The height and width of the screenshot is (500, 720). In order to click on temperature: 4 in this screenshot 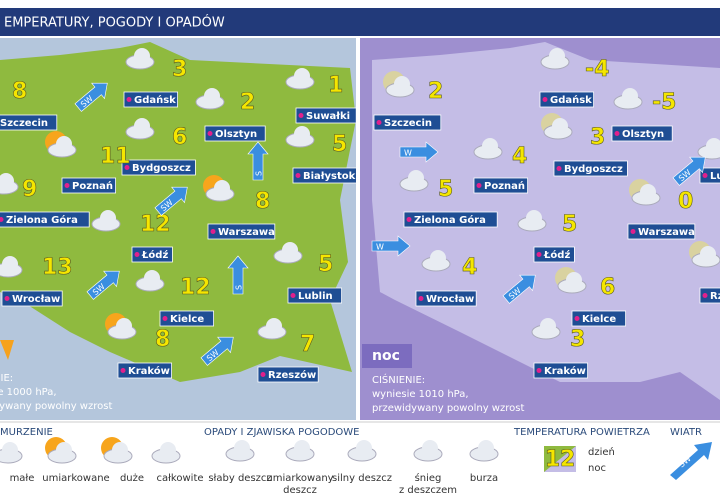, I will do `click(519, 156)`.